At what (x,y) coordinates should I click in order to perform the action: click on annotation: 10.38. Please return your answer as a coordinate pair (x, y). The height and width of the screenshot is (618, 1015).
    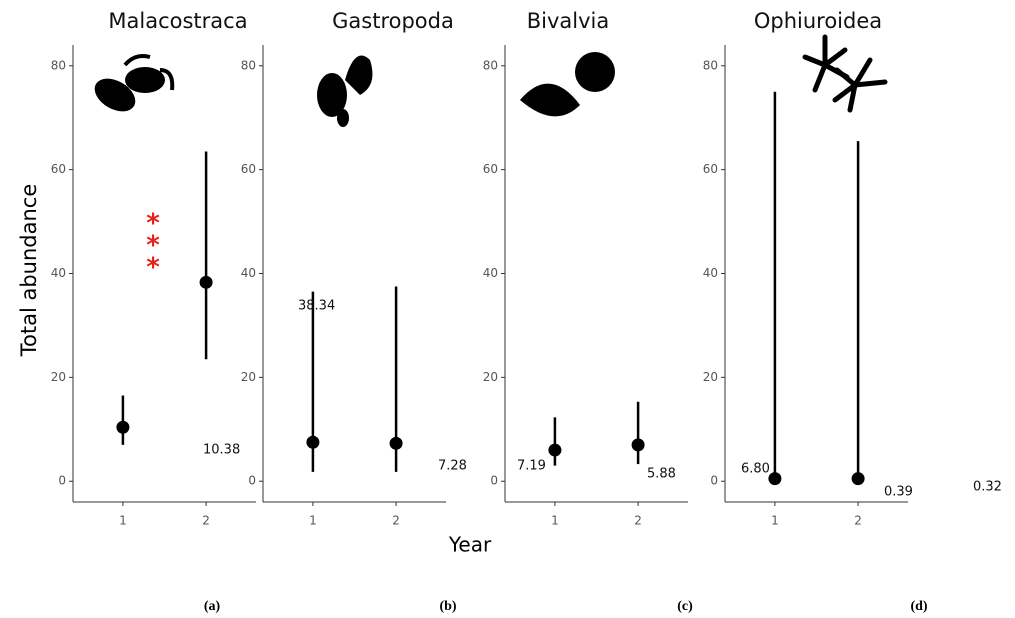
    Looking at the image, I should click on (221, 450).